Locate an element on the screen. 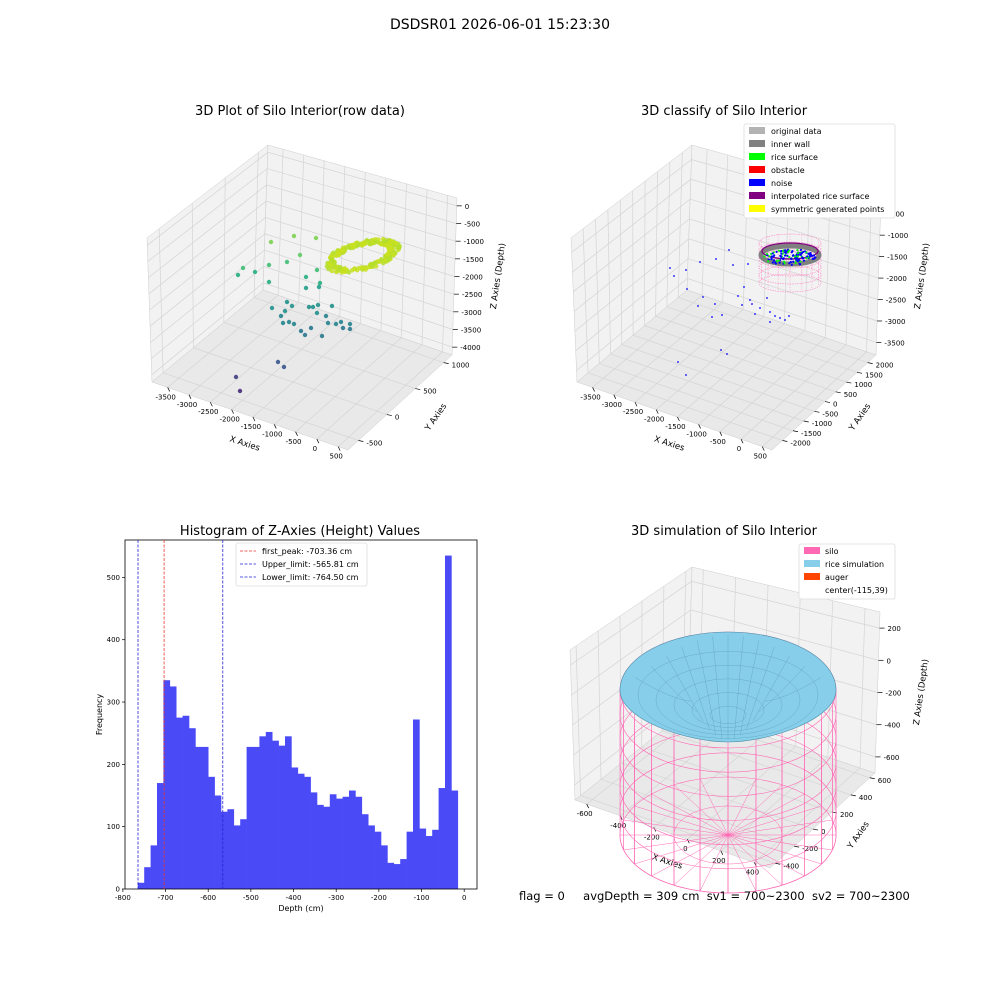 This screenshot has width=1000, height=1000. simulation-legend: silo rice simulation auger center(-115,39) is located at coordinates (847, 571).